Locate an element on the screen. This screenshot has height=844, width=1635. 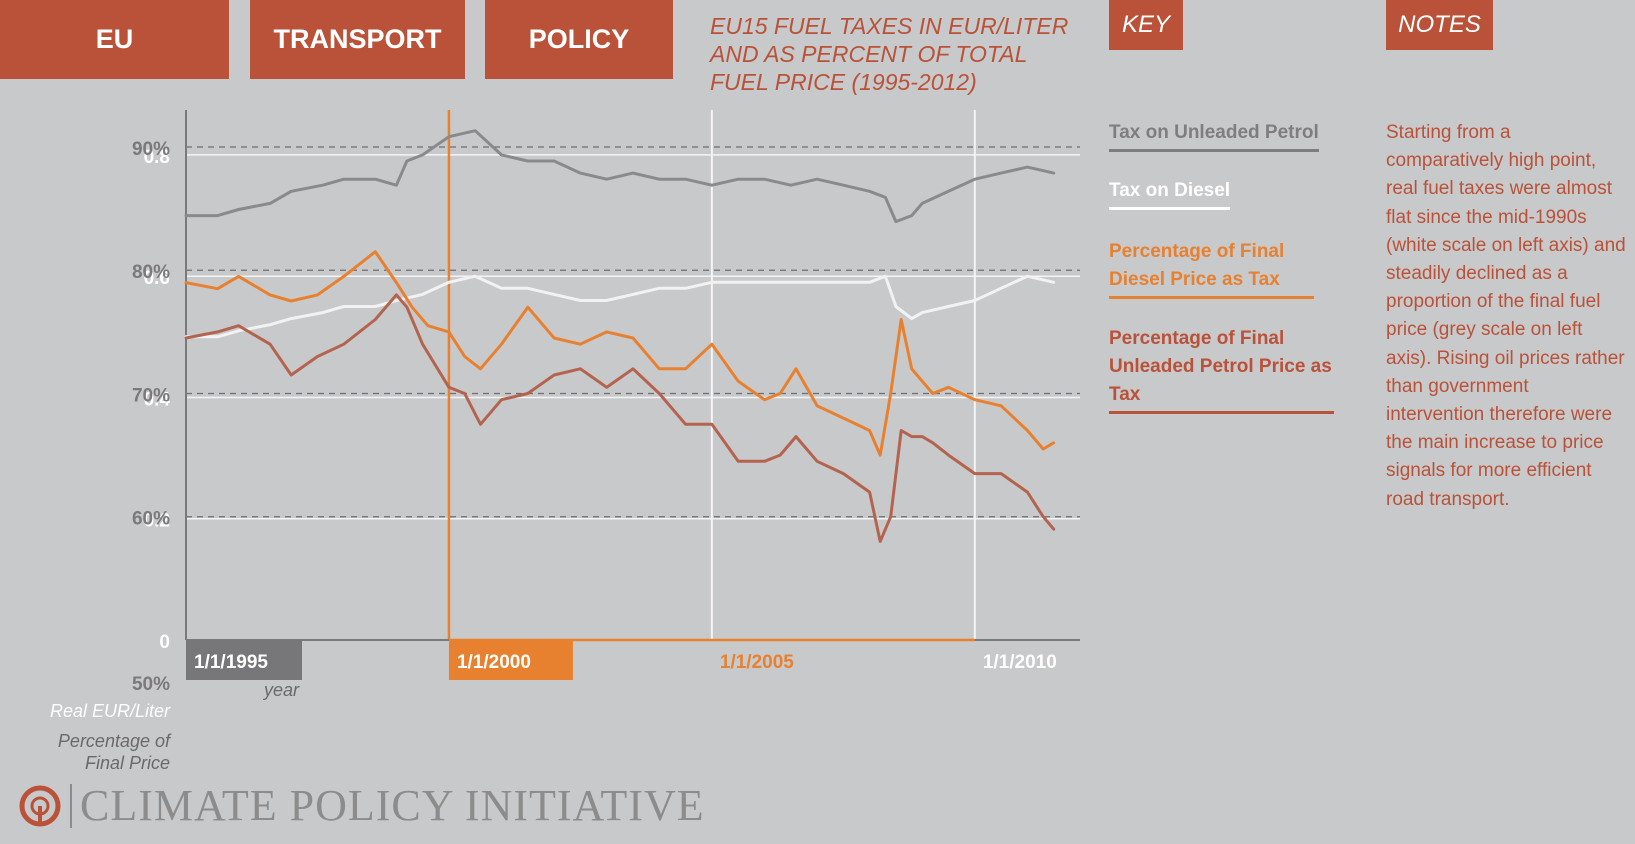
y-tick-pct: 70% is located at coordinates (151, 395).